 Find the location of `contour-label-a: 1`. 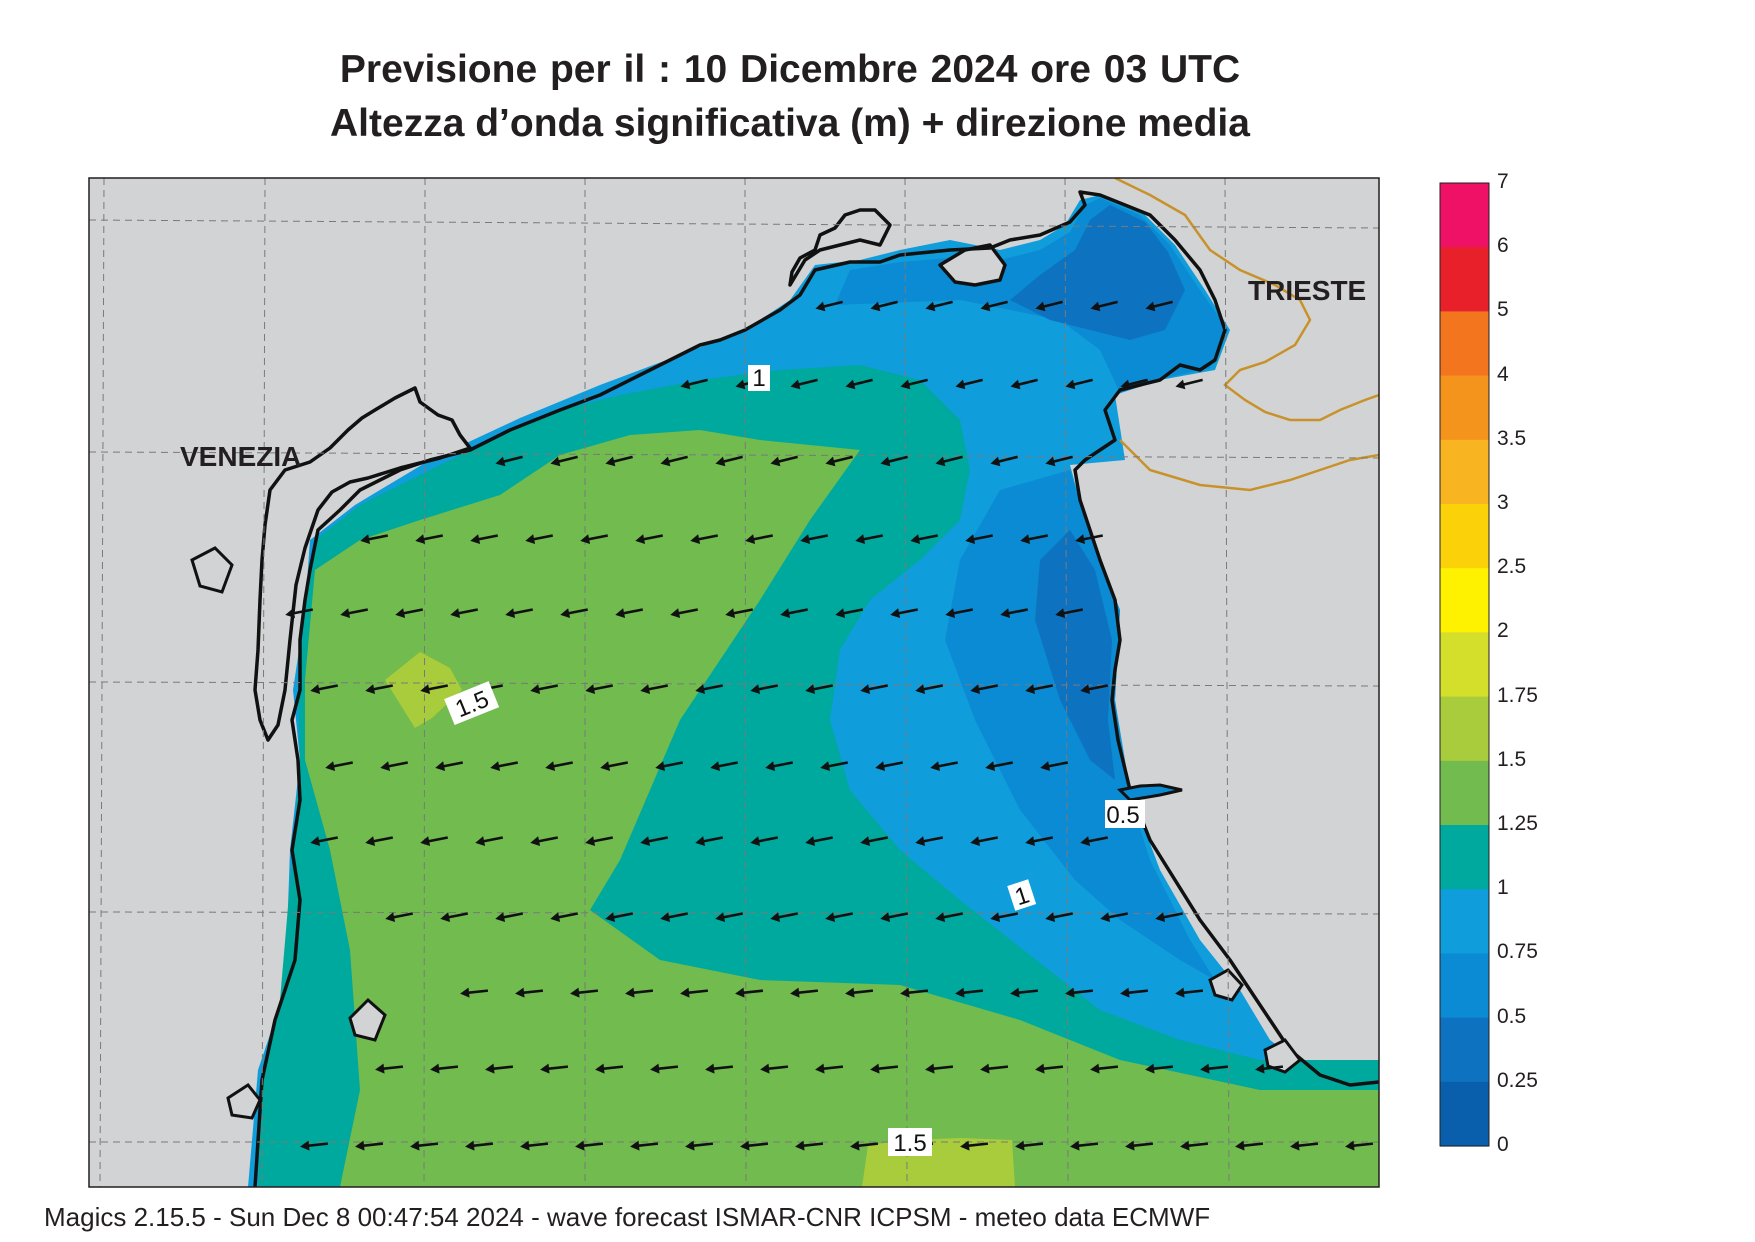

contour-label-a: 1 is located at coordinates (758, 378).